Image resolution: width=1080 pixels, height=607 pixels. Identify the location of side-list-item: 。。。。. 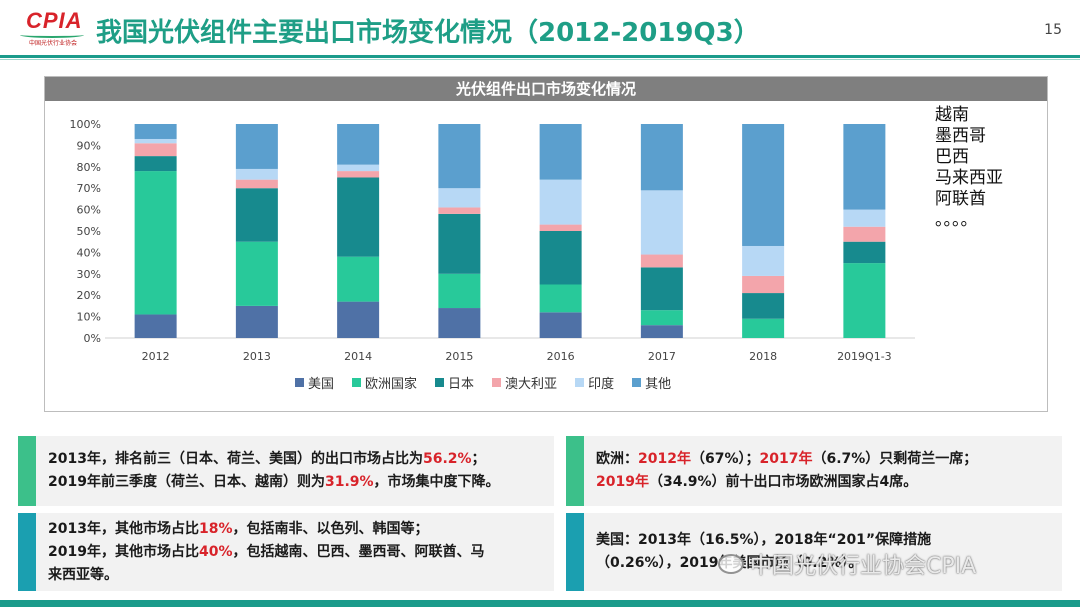
(956, 220).